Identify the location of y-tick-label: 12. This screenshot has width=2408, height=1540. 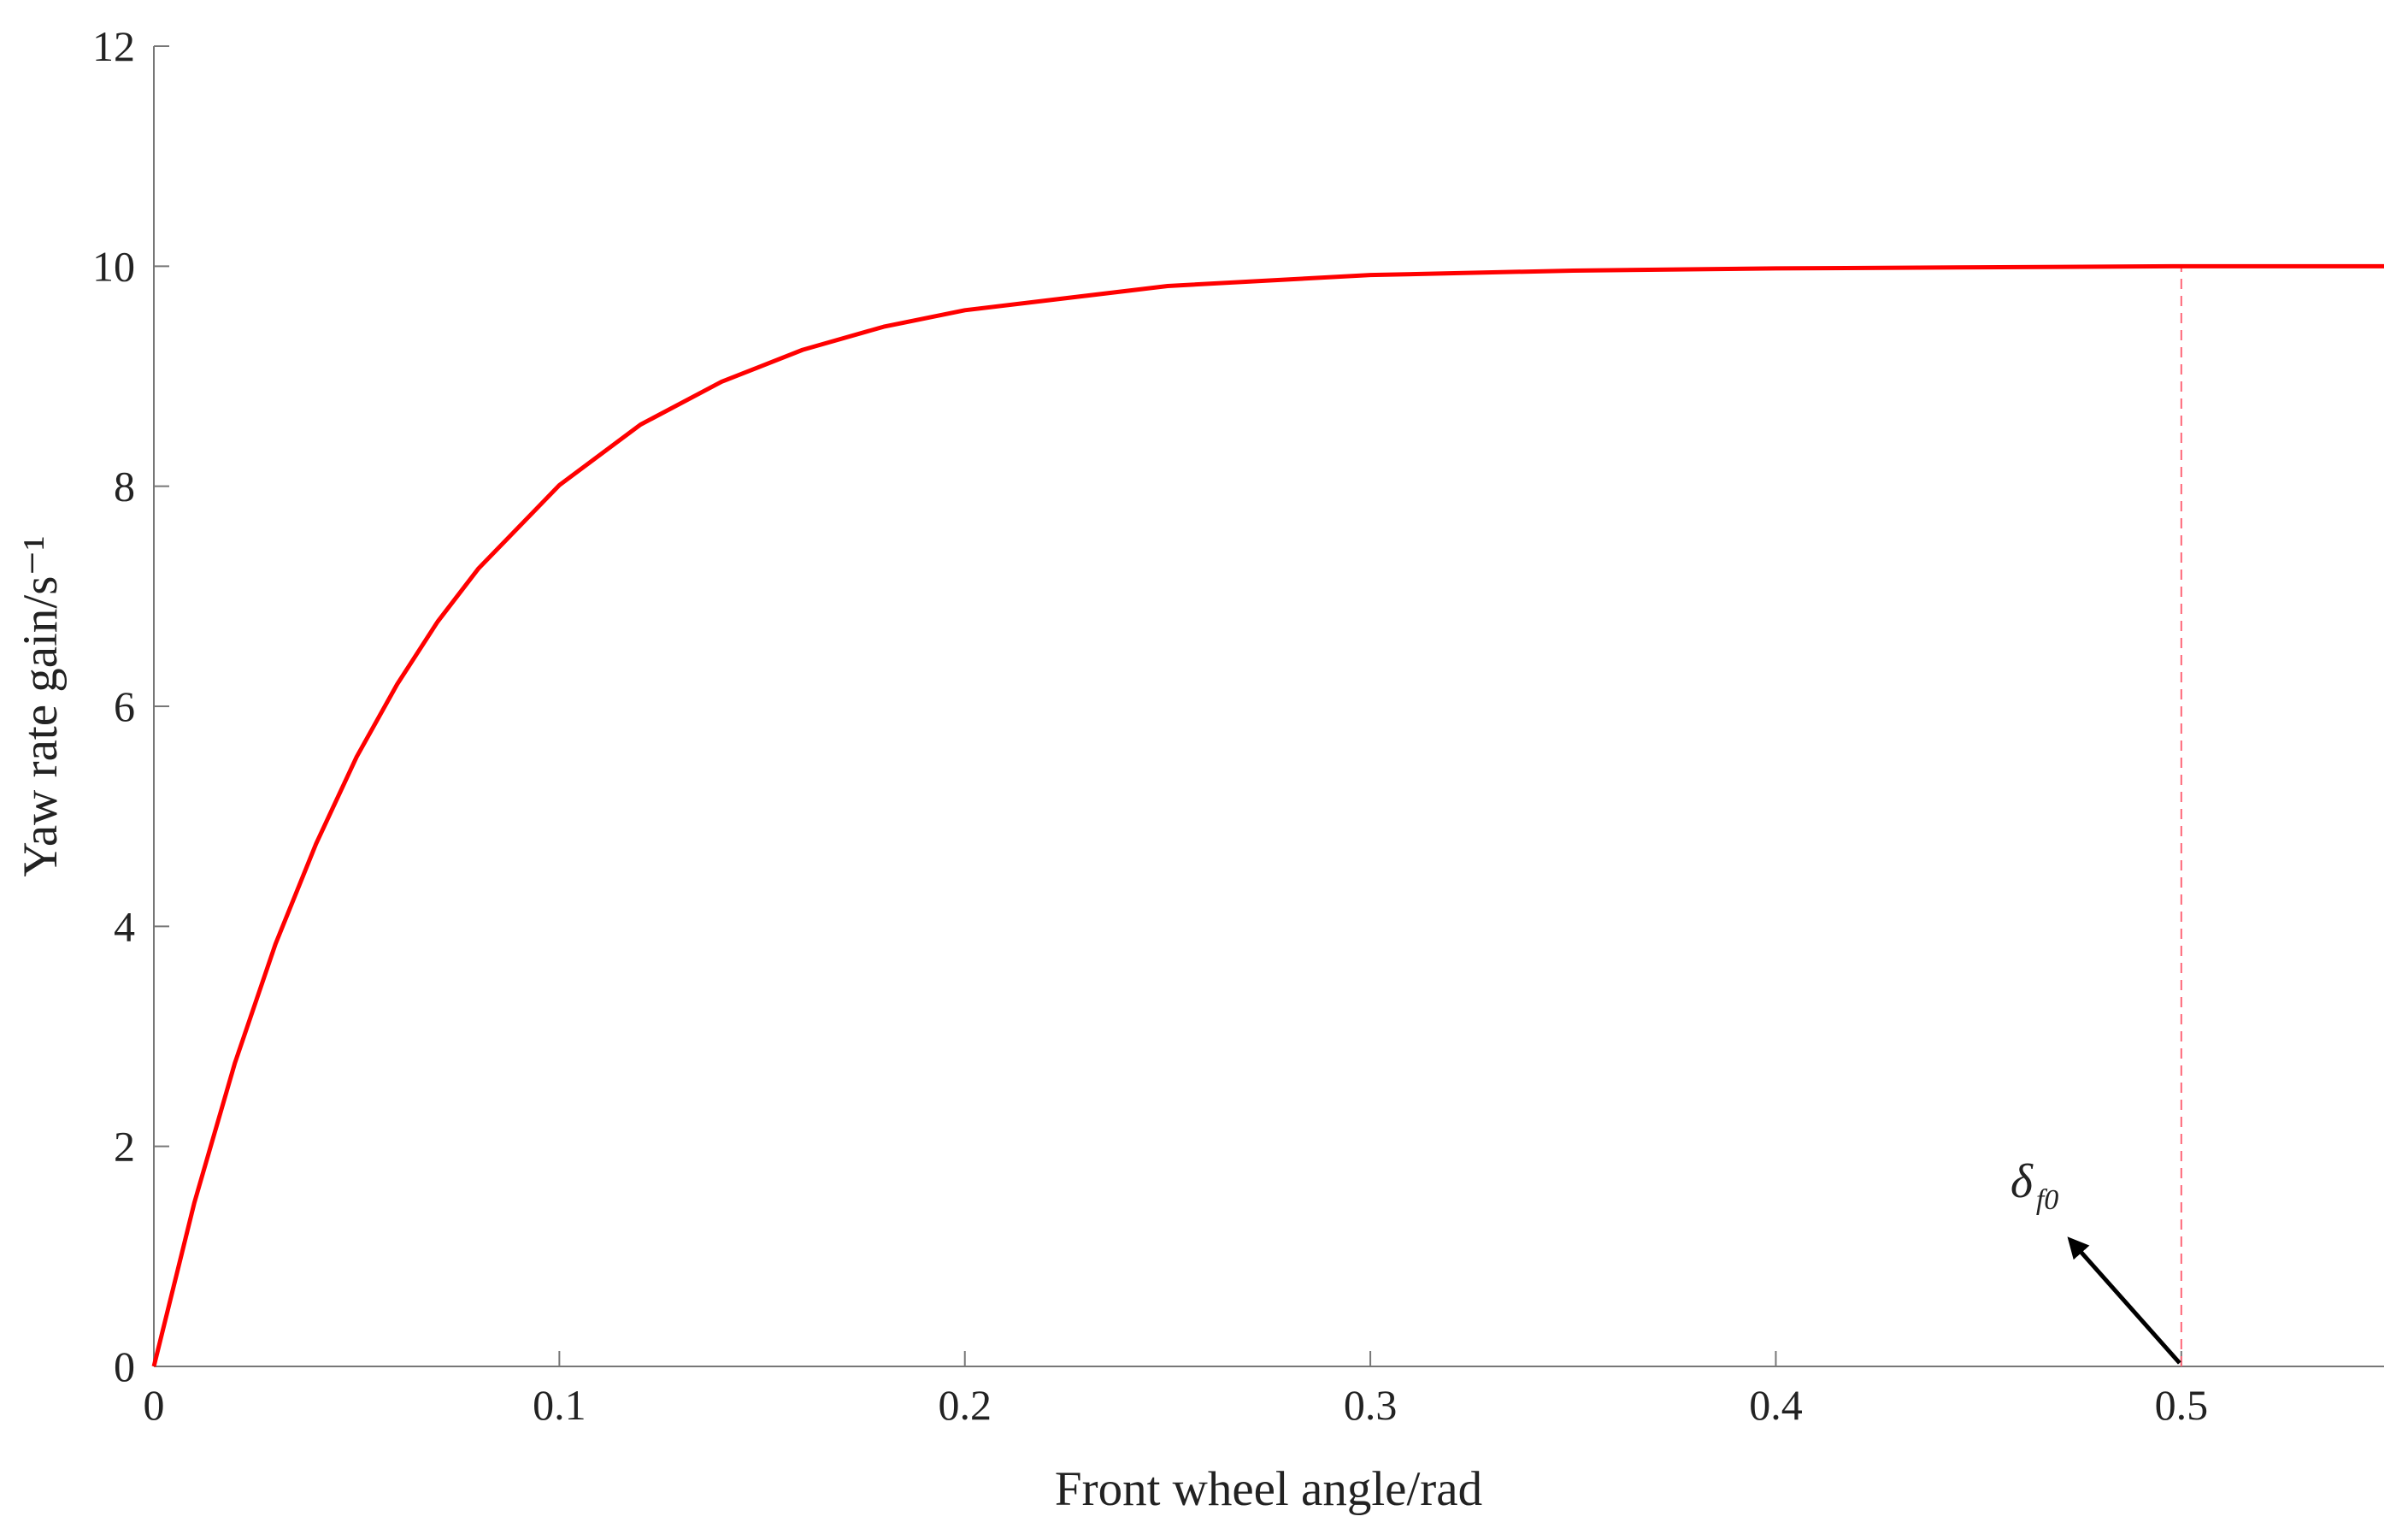
(113, 46).